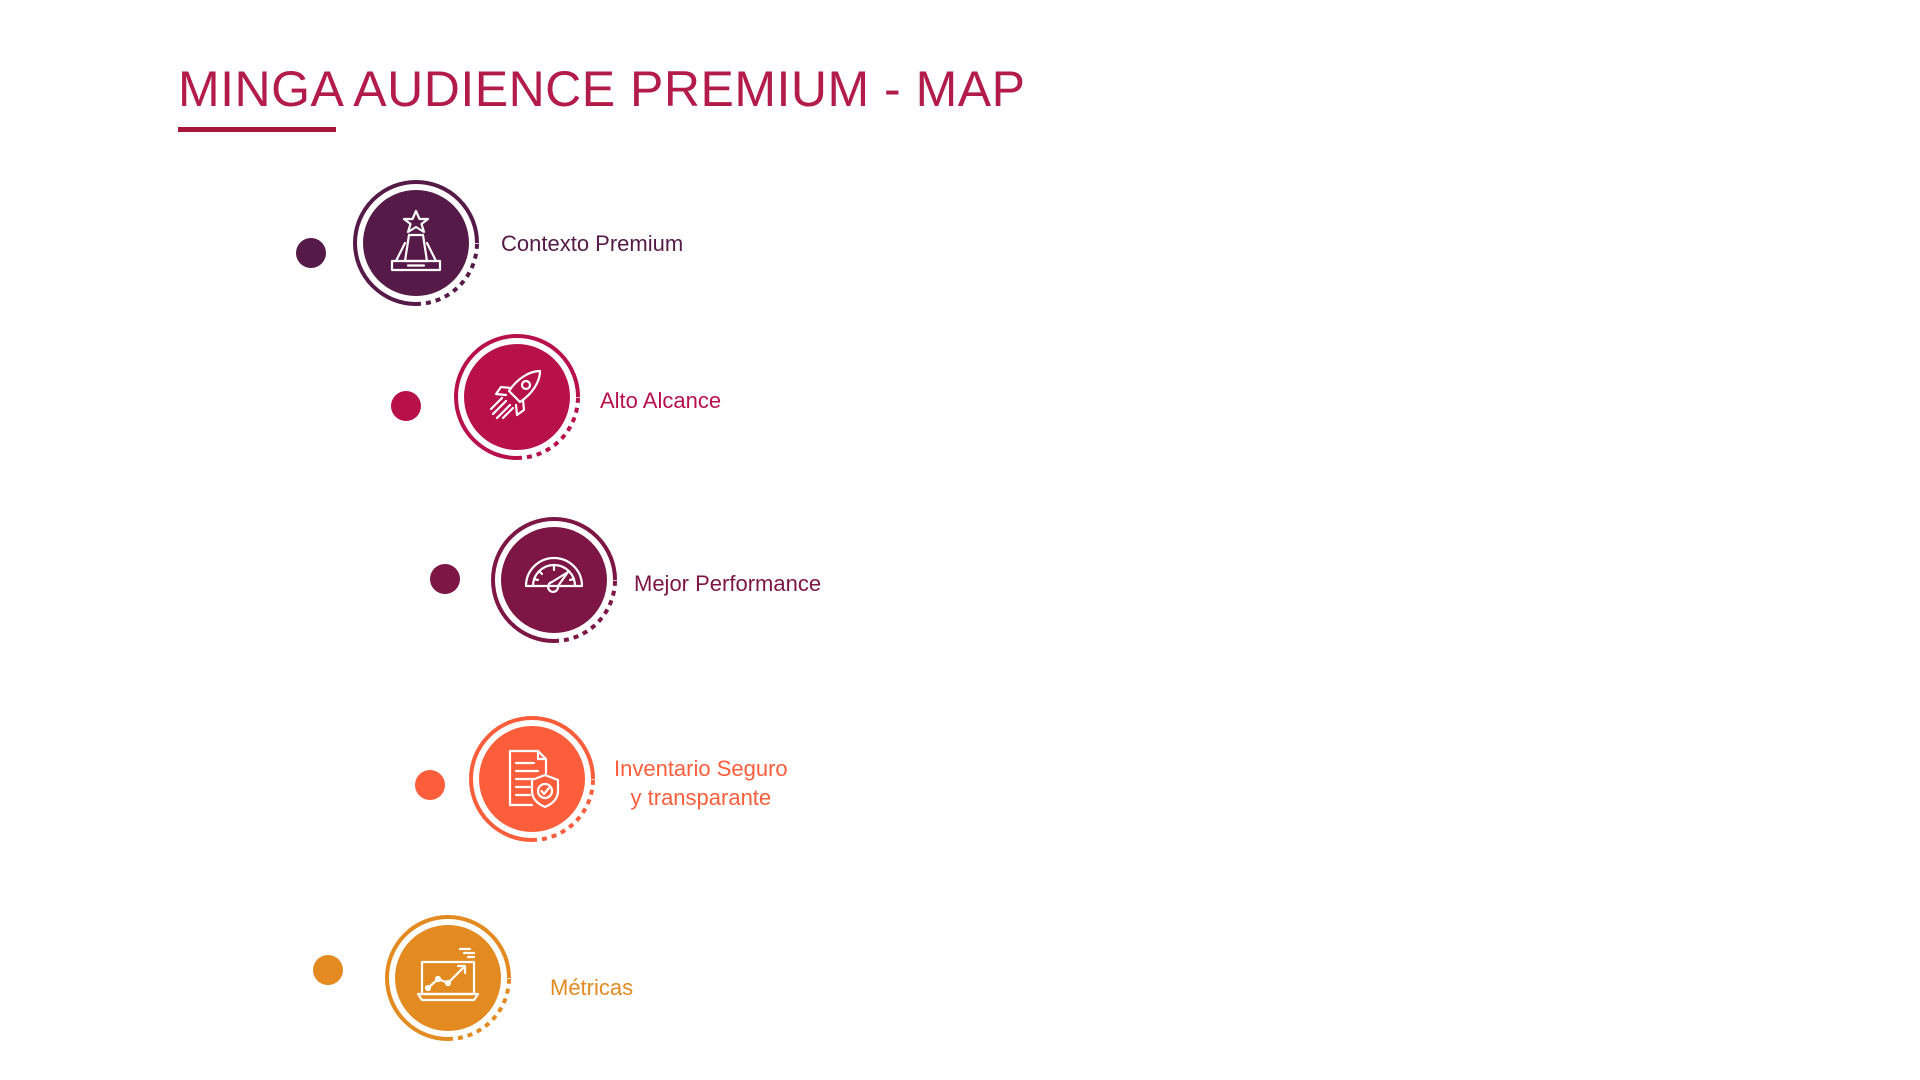 The width and height of the screenshot is (1920, 1080). What do you see at coordinates (602, 89) in the screenshot?
I see `page-title: MINGA AUDIENCE PREMIUM - MAP` at bounding box center [602, 89].